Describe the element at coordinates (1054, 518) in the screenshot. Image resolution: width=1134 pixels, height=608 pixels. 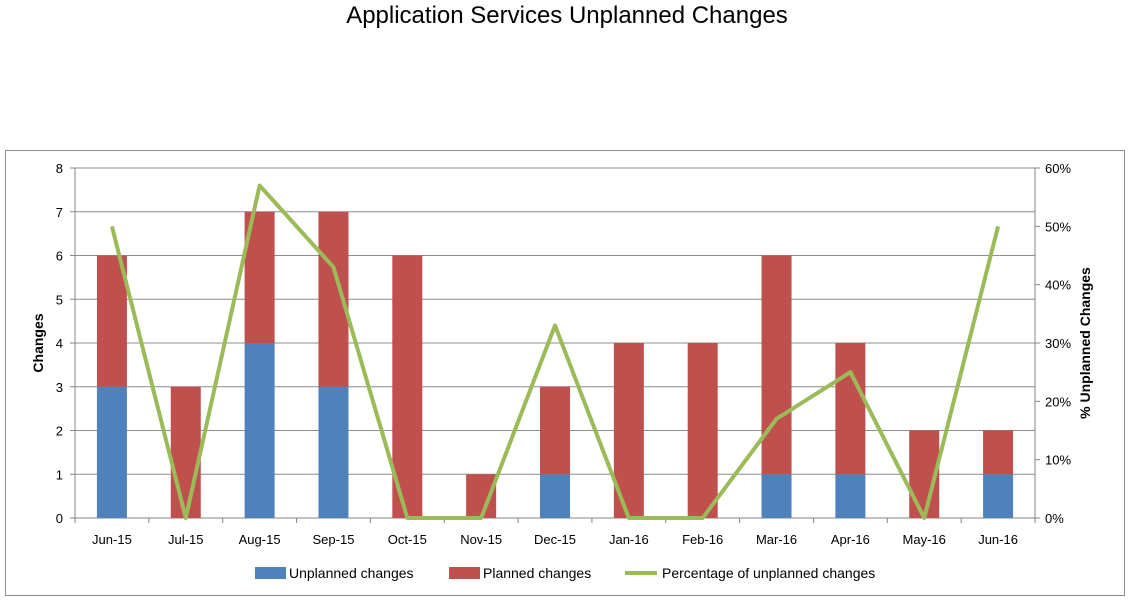
I see `y2-tick-label: 0%` at that location.